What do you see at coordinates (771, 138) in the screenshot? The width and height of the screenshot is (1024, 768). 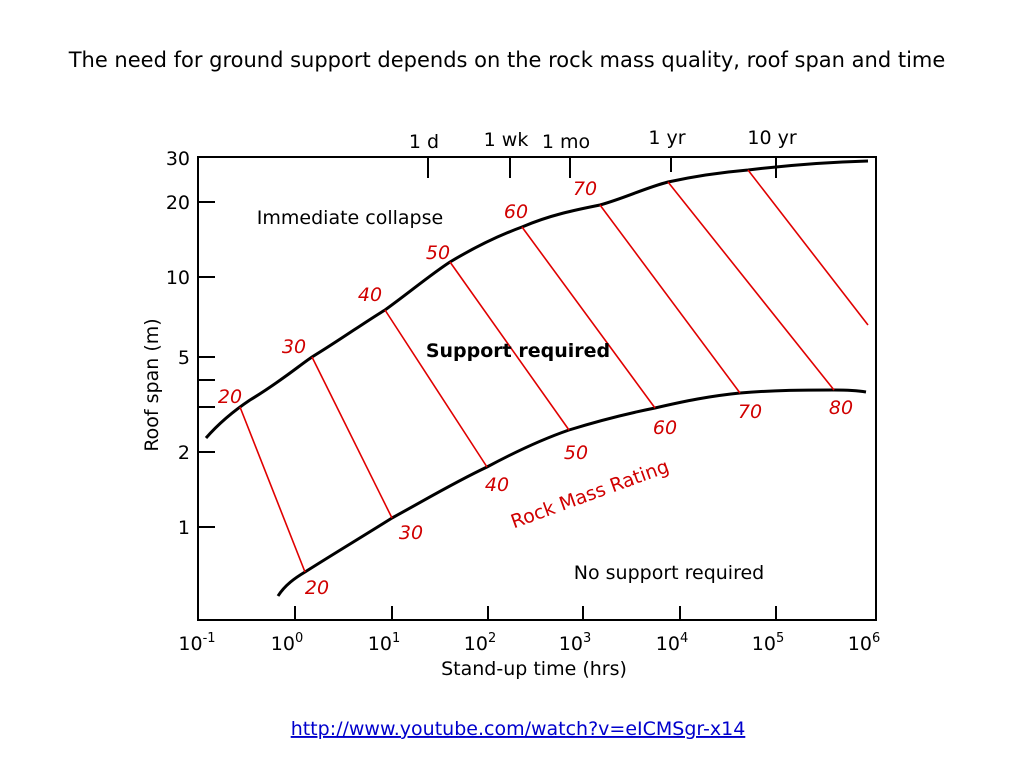 I see `time-label: 10 yr` at bounding box center [771, 138].